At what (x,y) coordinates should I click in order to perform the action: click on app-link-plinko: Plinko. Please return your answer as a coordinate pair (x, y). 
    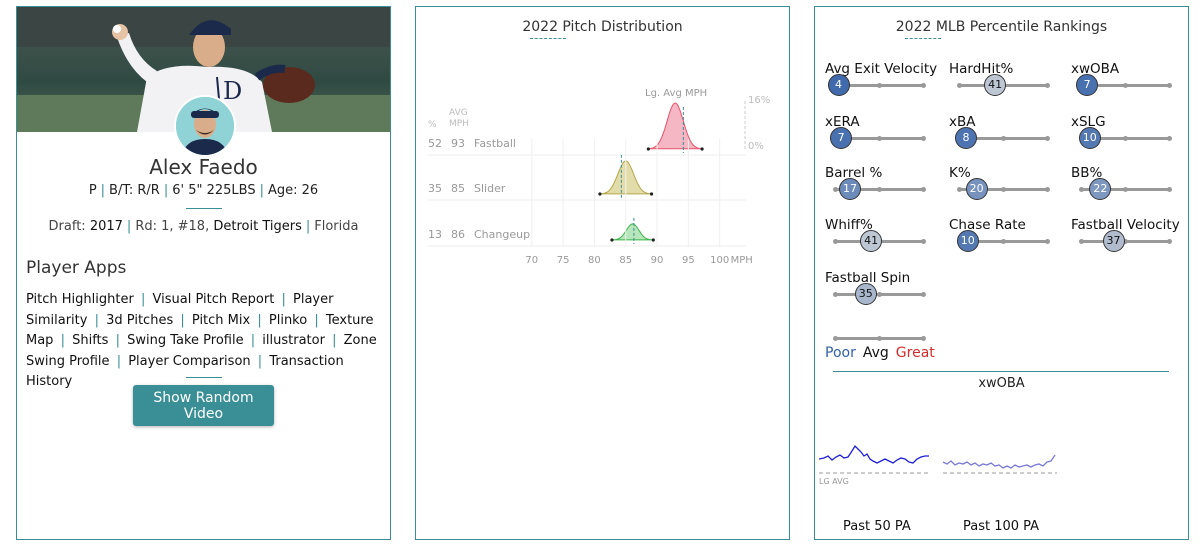
    Looking at the image, I should click on (288, 320).